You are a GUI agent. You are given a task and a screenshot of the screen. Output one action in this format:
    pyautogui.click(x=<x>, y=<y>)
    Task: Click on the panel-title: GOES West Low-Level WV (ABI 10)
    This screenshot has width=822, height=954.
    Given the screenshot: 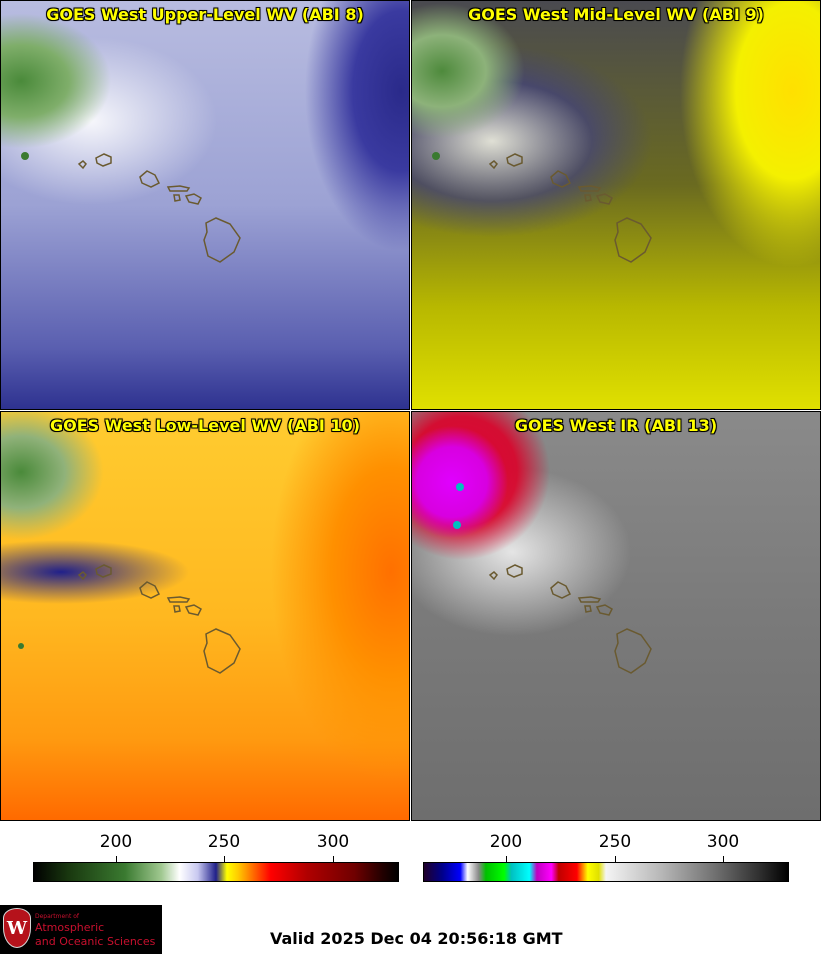 What is the action you would take?
    pyautogui.click(x=204, y=425)
    